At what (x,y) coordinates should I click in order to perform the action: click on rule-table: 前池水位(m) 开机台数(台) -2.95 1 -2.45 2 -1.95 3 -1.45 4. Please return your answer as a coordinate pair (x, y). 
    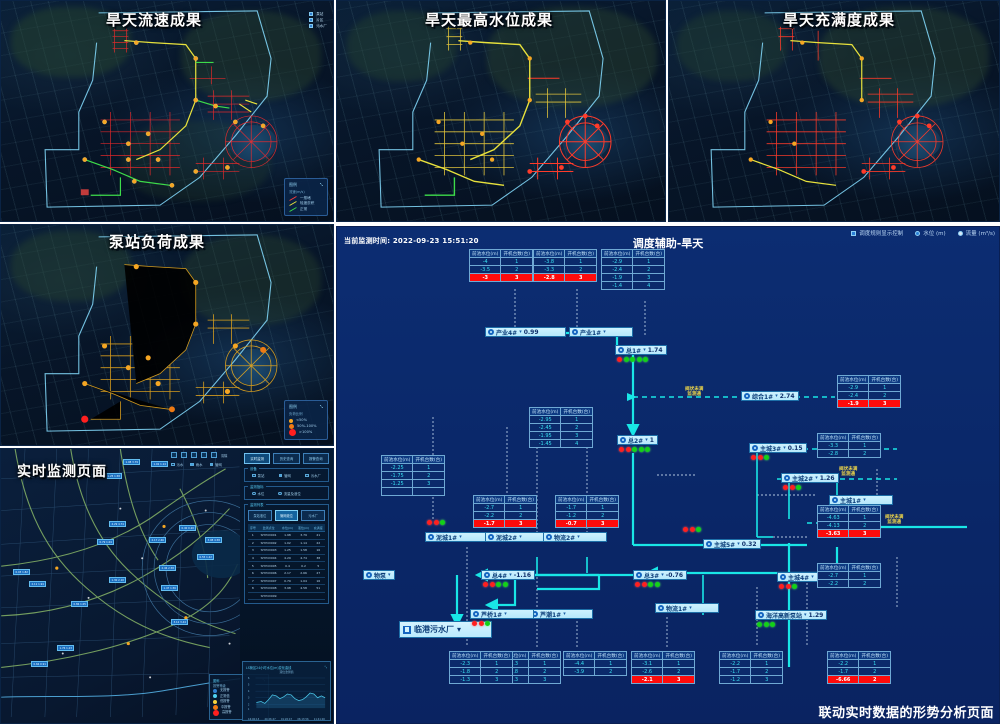
    Looking at the image, I should click on (560, 427).